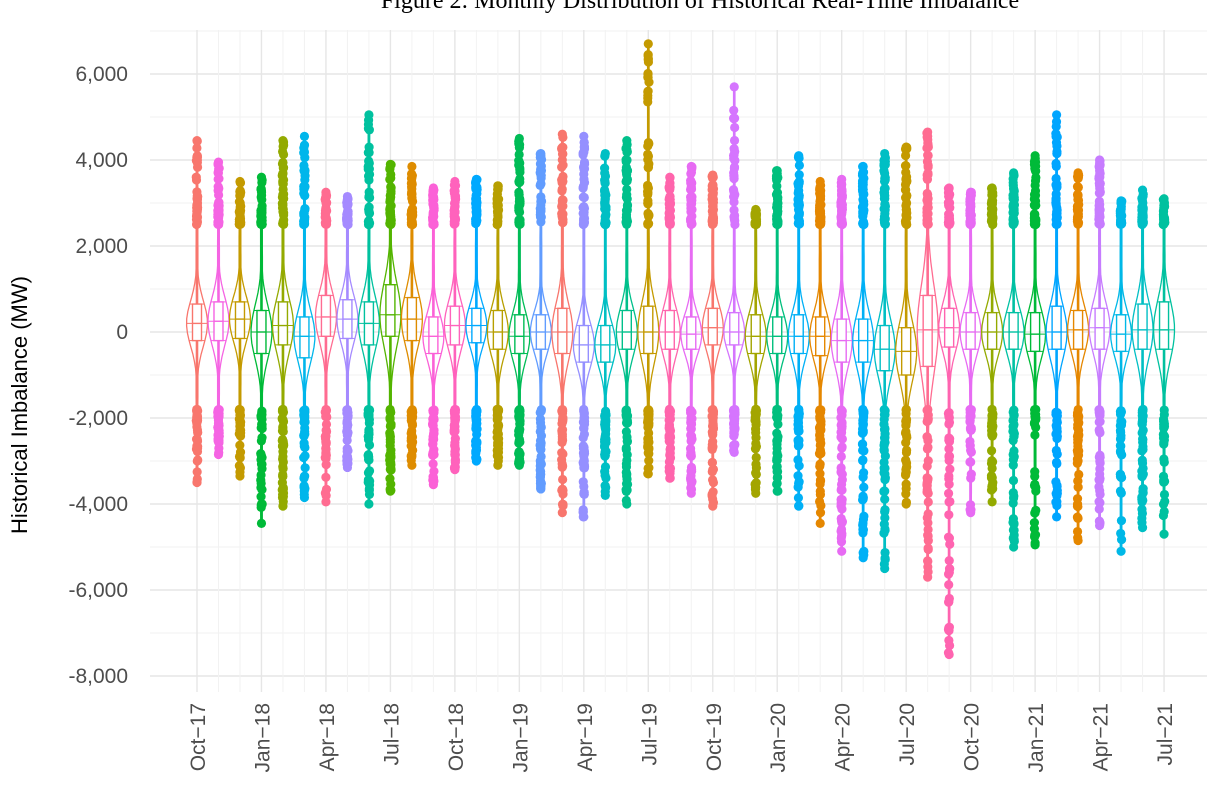 This screenshot has height=793, width=1207. I want to click on x-tick-label: Jul−19, so click(649, 734).